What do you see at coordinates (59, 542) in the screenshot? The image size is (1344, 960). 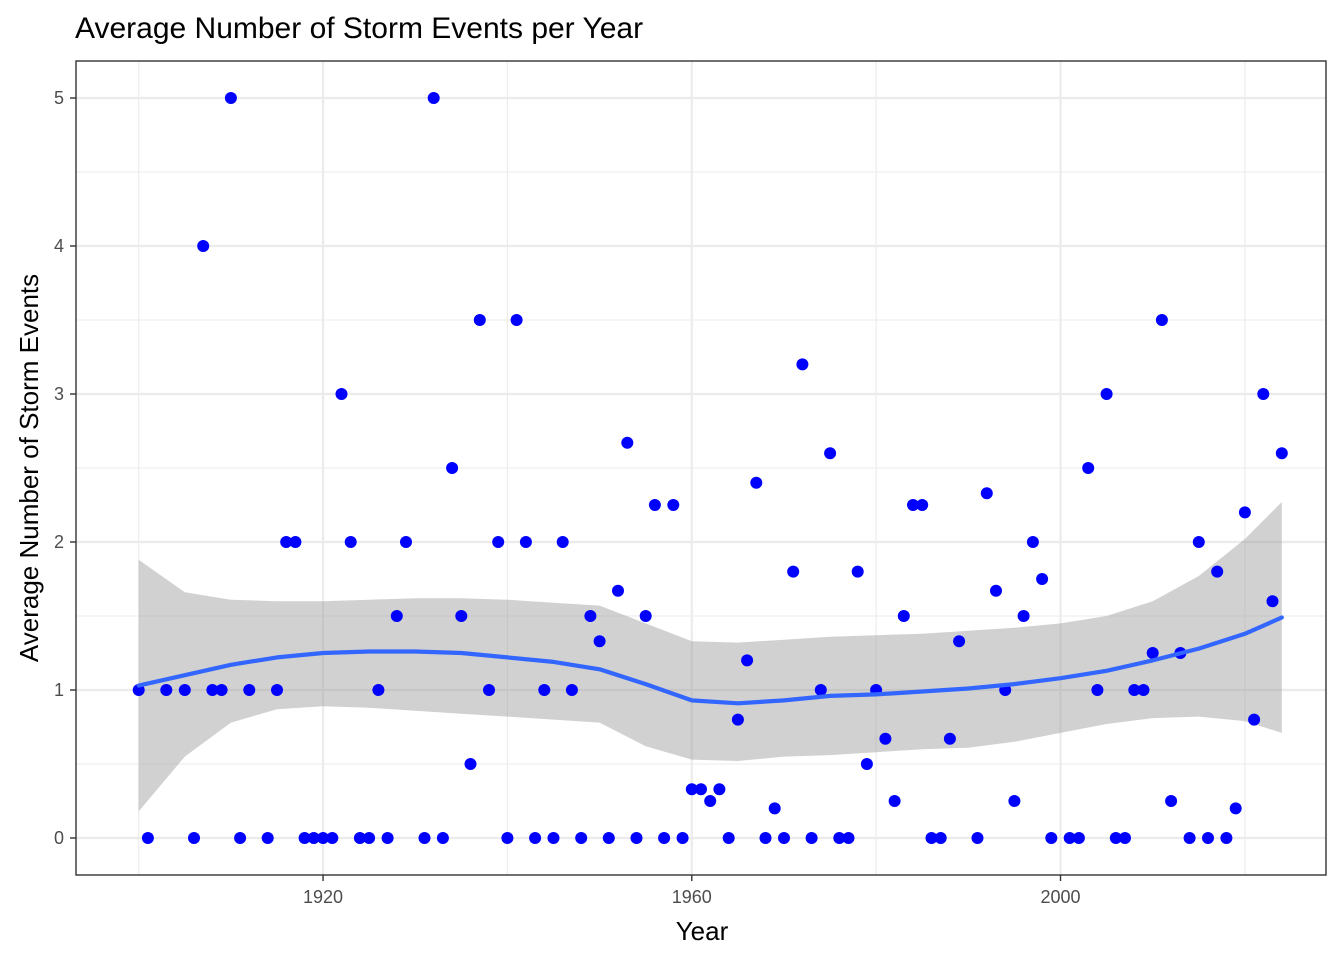 I see `y-tick-label: 2` at bounding box center [59, 542].